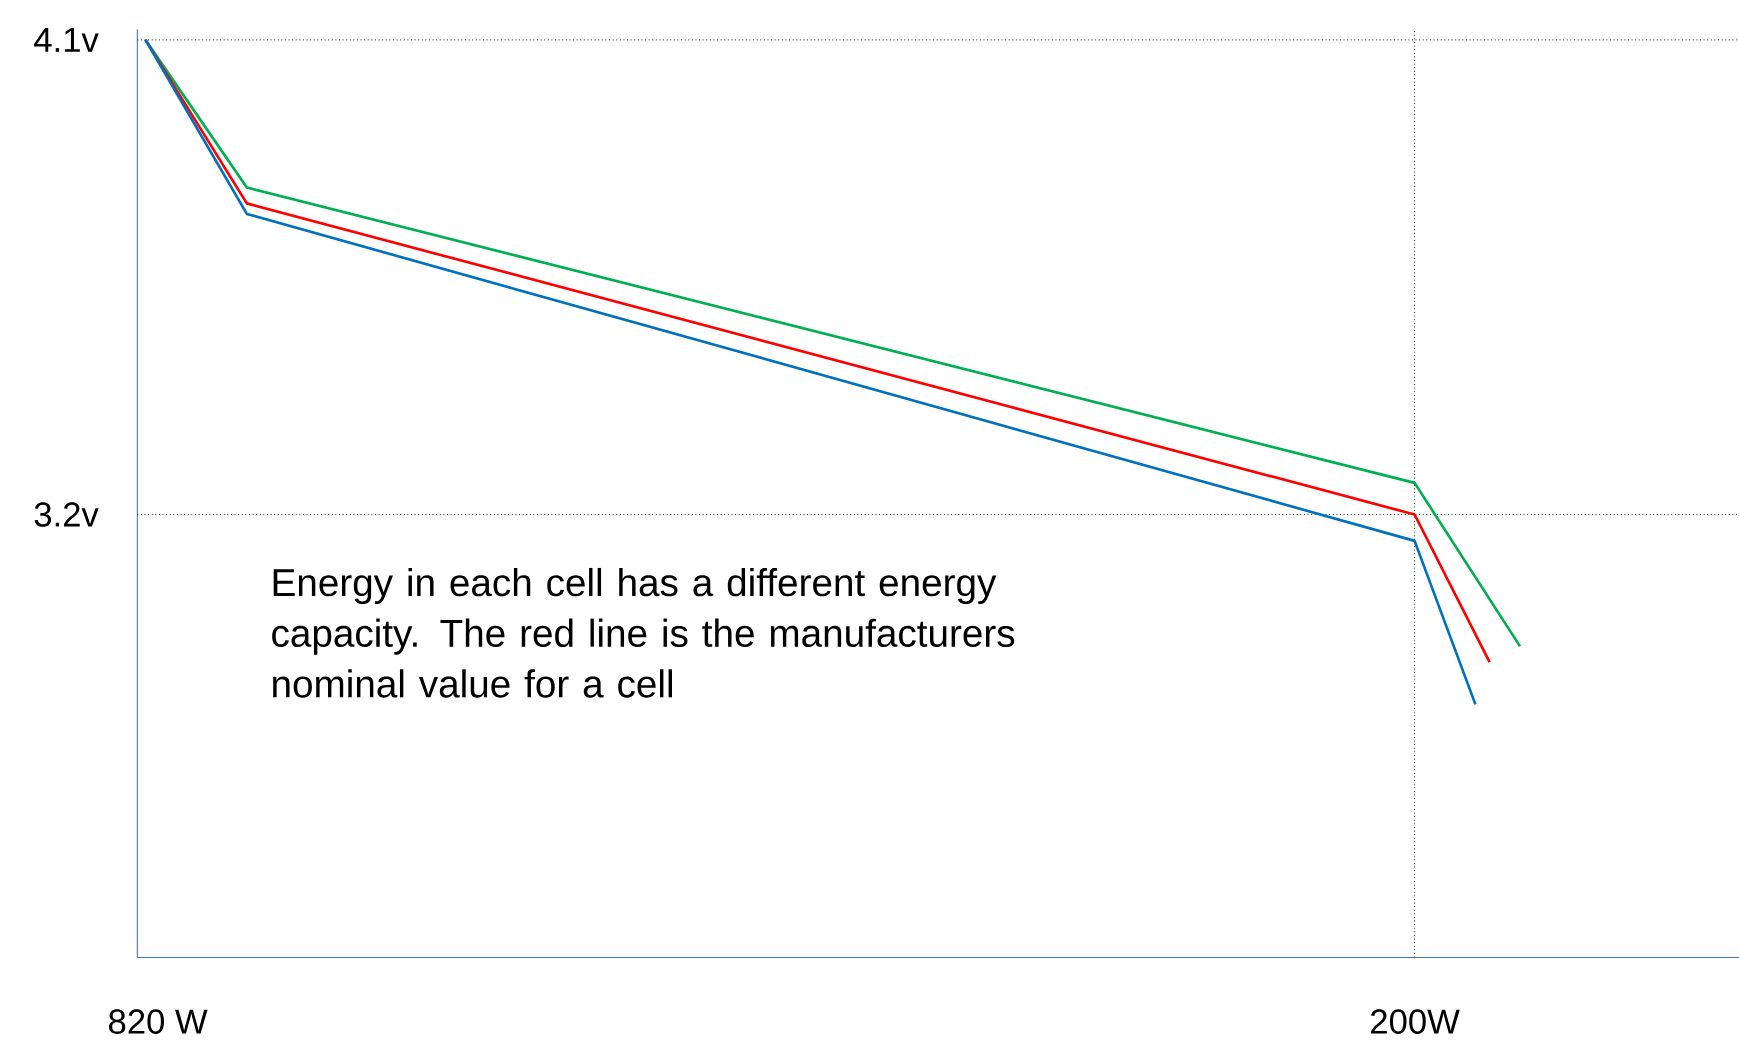 Image resolution: width=1739 pixels, height=1054 pixels. Describe the element at coordinates (158, 1022) in the screenshot. I see `x-tick-label: 820 W` at that location.